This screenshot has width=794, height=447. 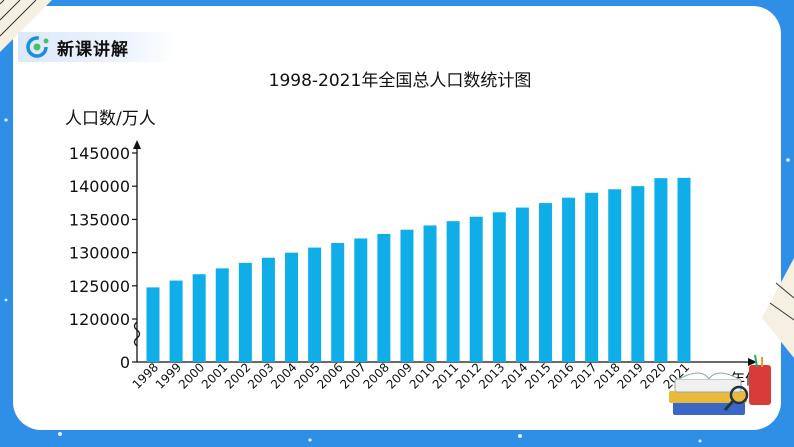 I want to click on x-tick-label: 1999, so click(x=168, y=375).